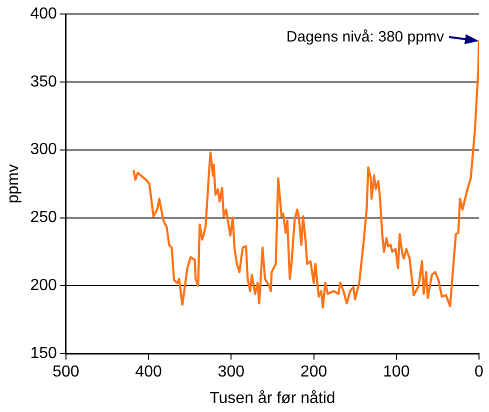 Image resolution: width=489 pixels, height=412 pixels. I want to click on x-tick-label: 400, so click(148, 372).